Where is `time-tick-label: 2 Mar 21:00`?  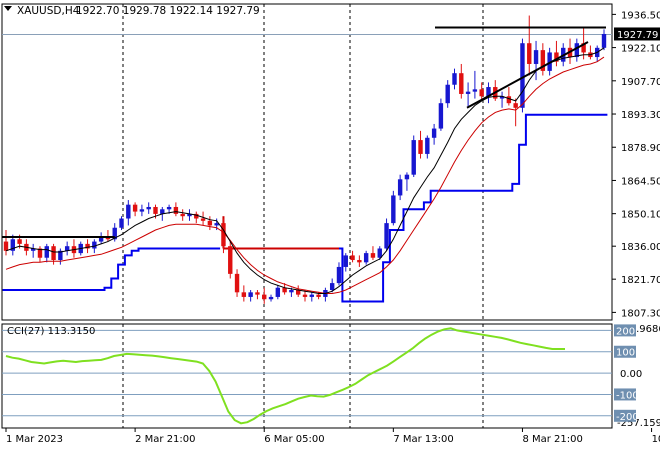 time-tick-label: 2 Mar 21:00 is located at coordinates (165, 439).